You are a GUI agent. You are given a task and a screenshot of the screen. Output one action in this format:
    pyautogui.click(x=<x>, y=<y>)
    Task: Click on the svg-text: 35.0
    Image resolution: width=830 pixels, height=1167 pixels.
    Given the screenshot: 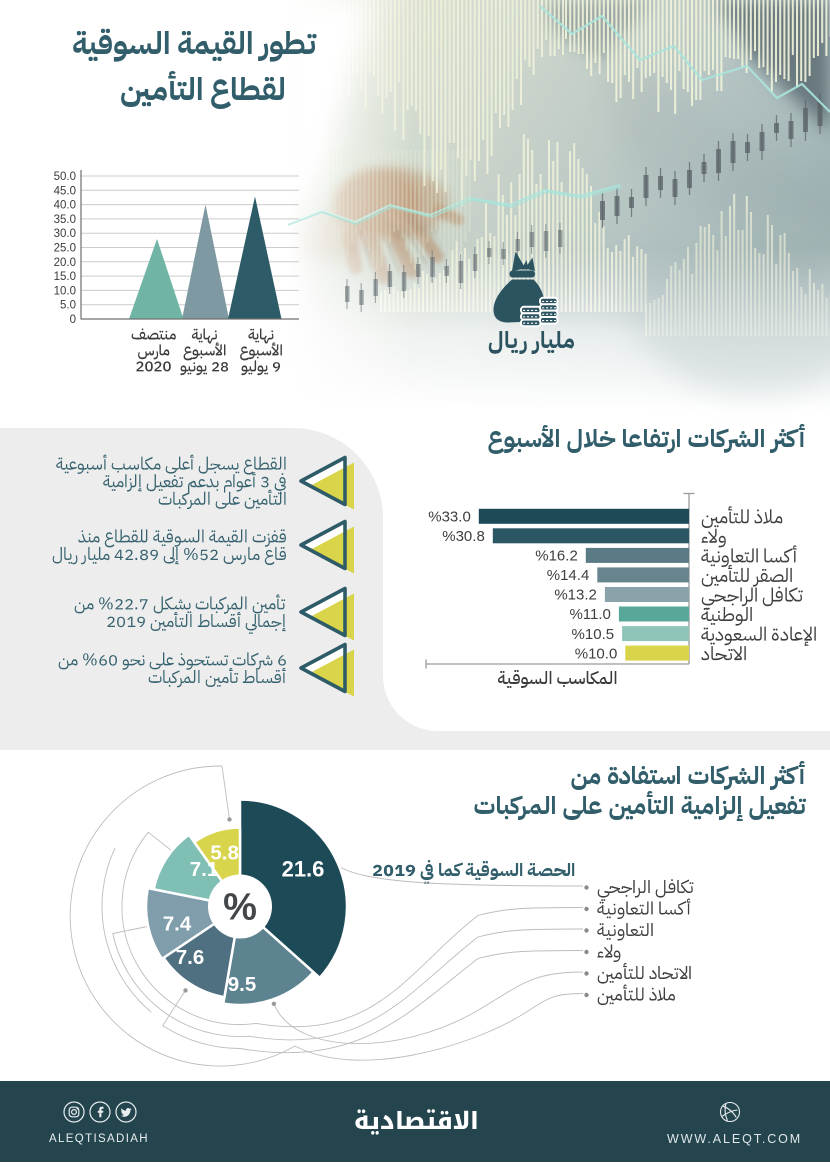 What is the action you would take?
    pyautogui.click(x=65, y=220)
    